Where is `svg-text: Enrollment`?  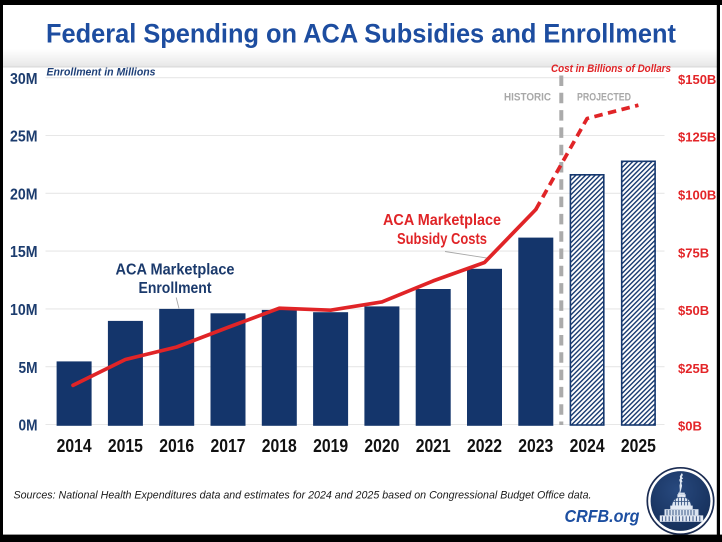 svg-text: Enrollment is located at coordinates (175, 288).